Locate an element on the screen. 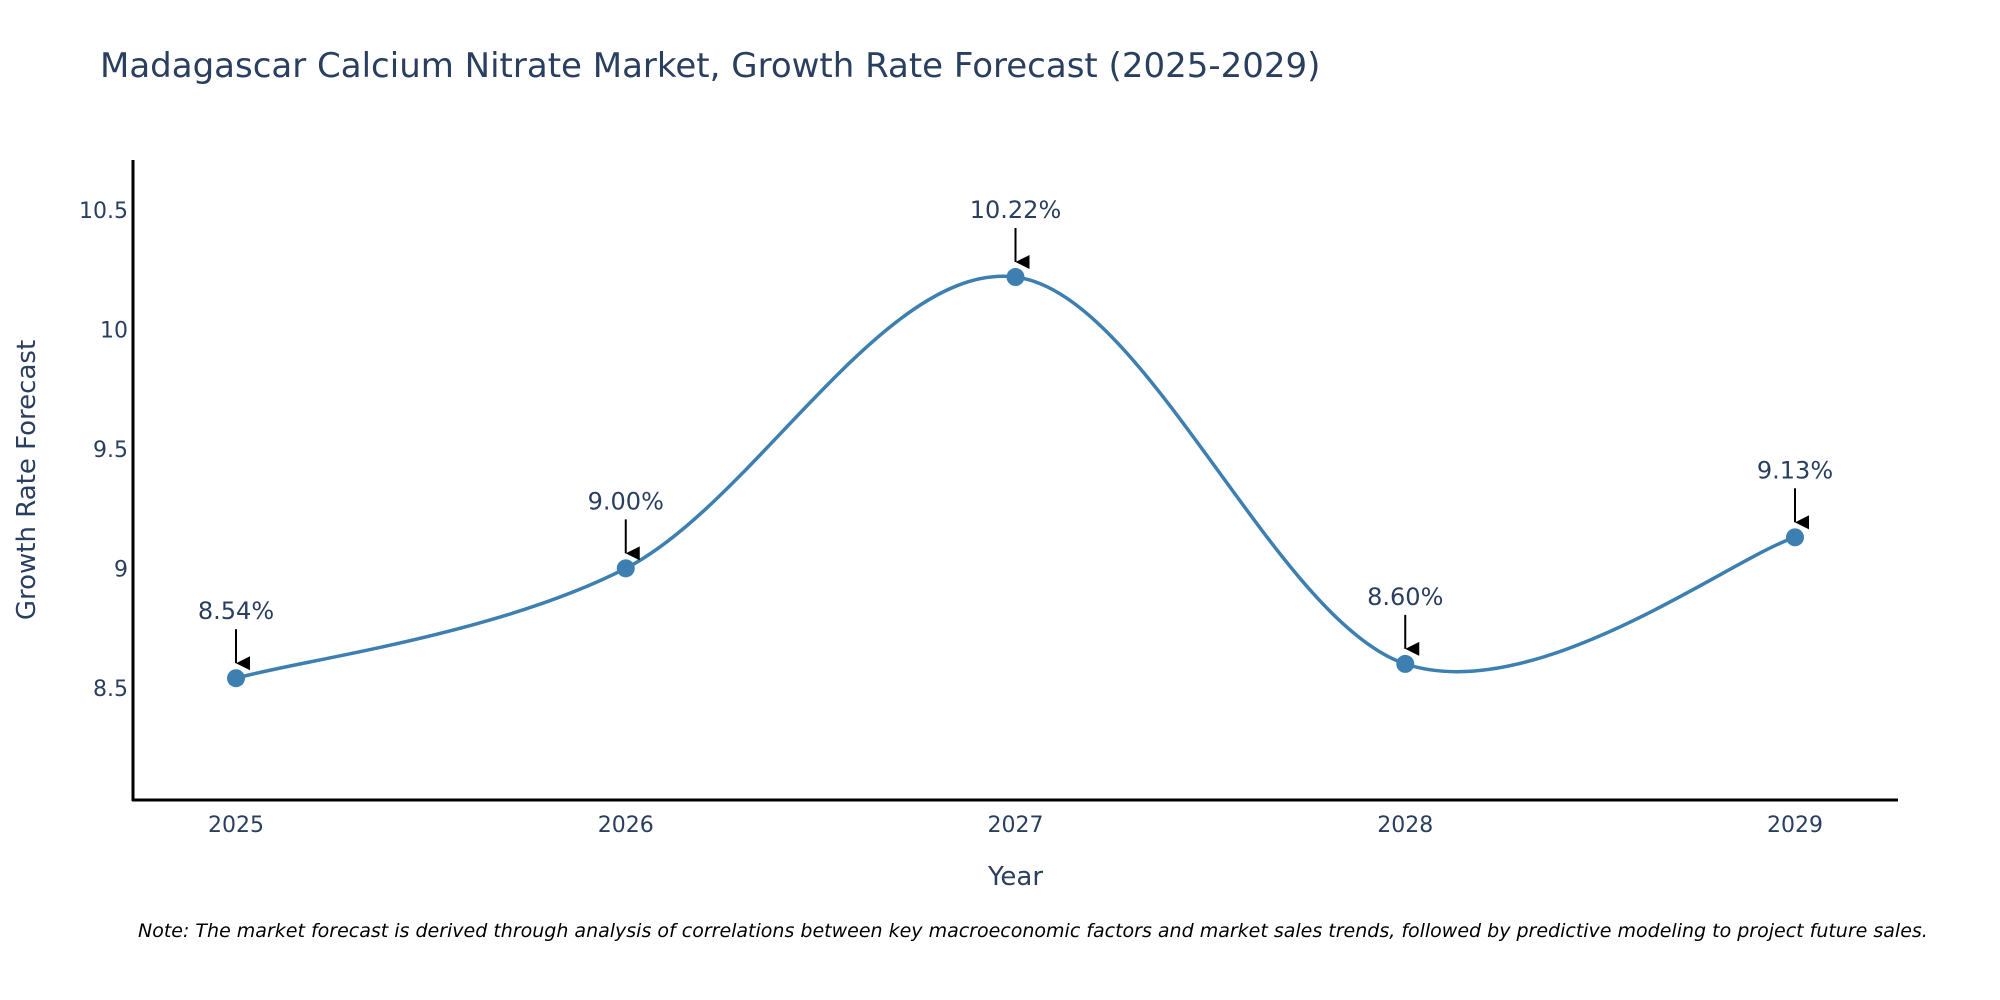  y-tick-label: 10.5 is located at coordinates (103, 211).